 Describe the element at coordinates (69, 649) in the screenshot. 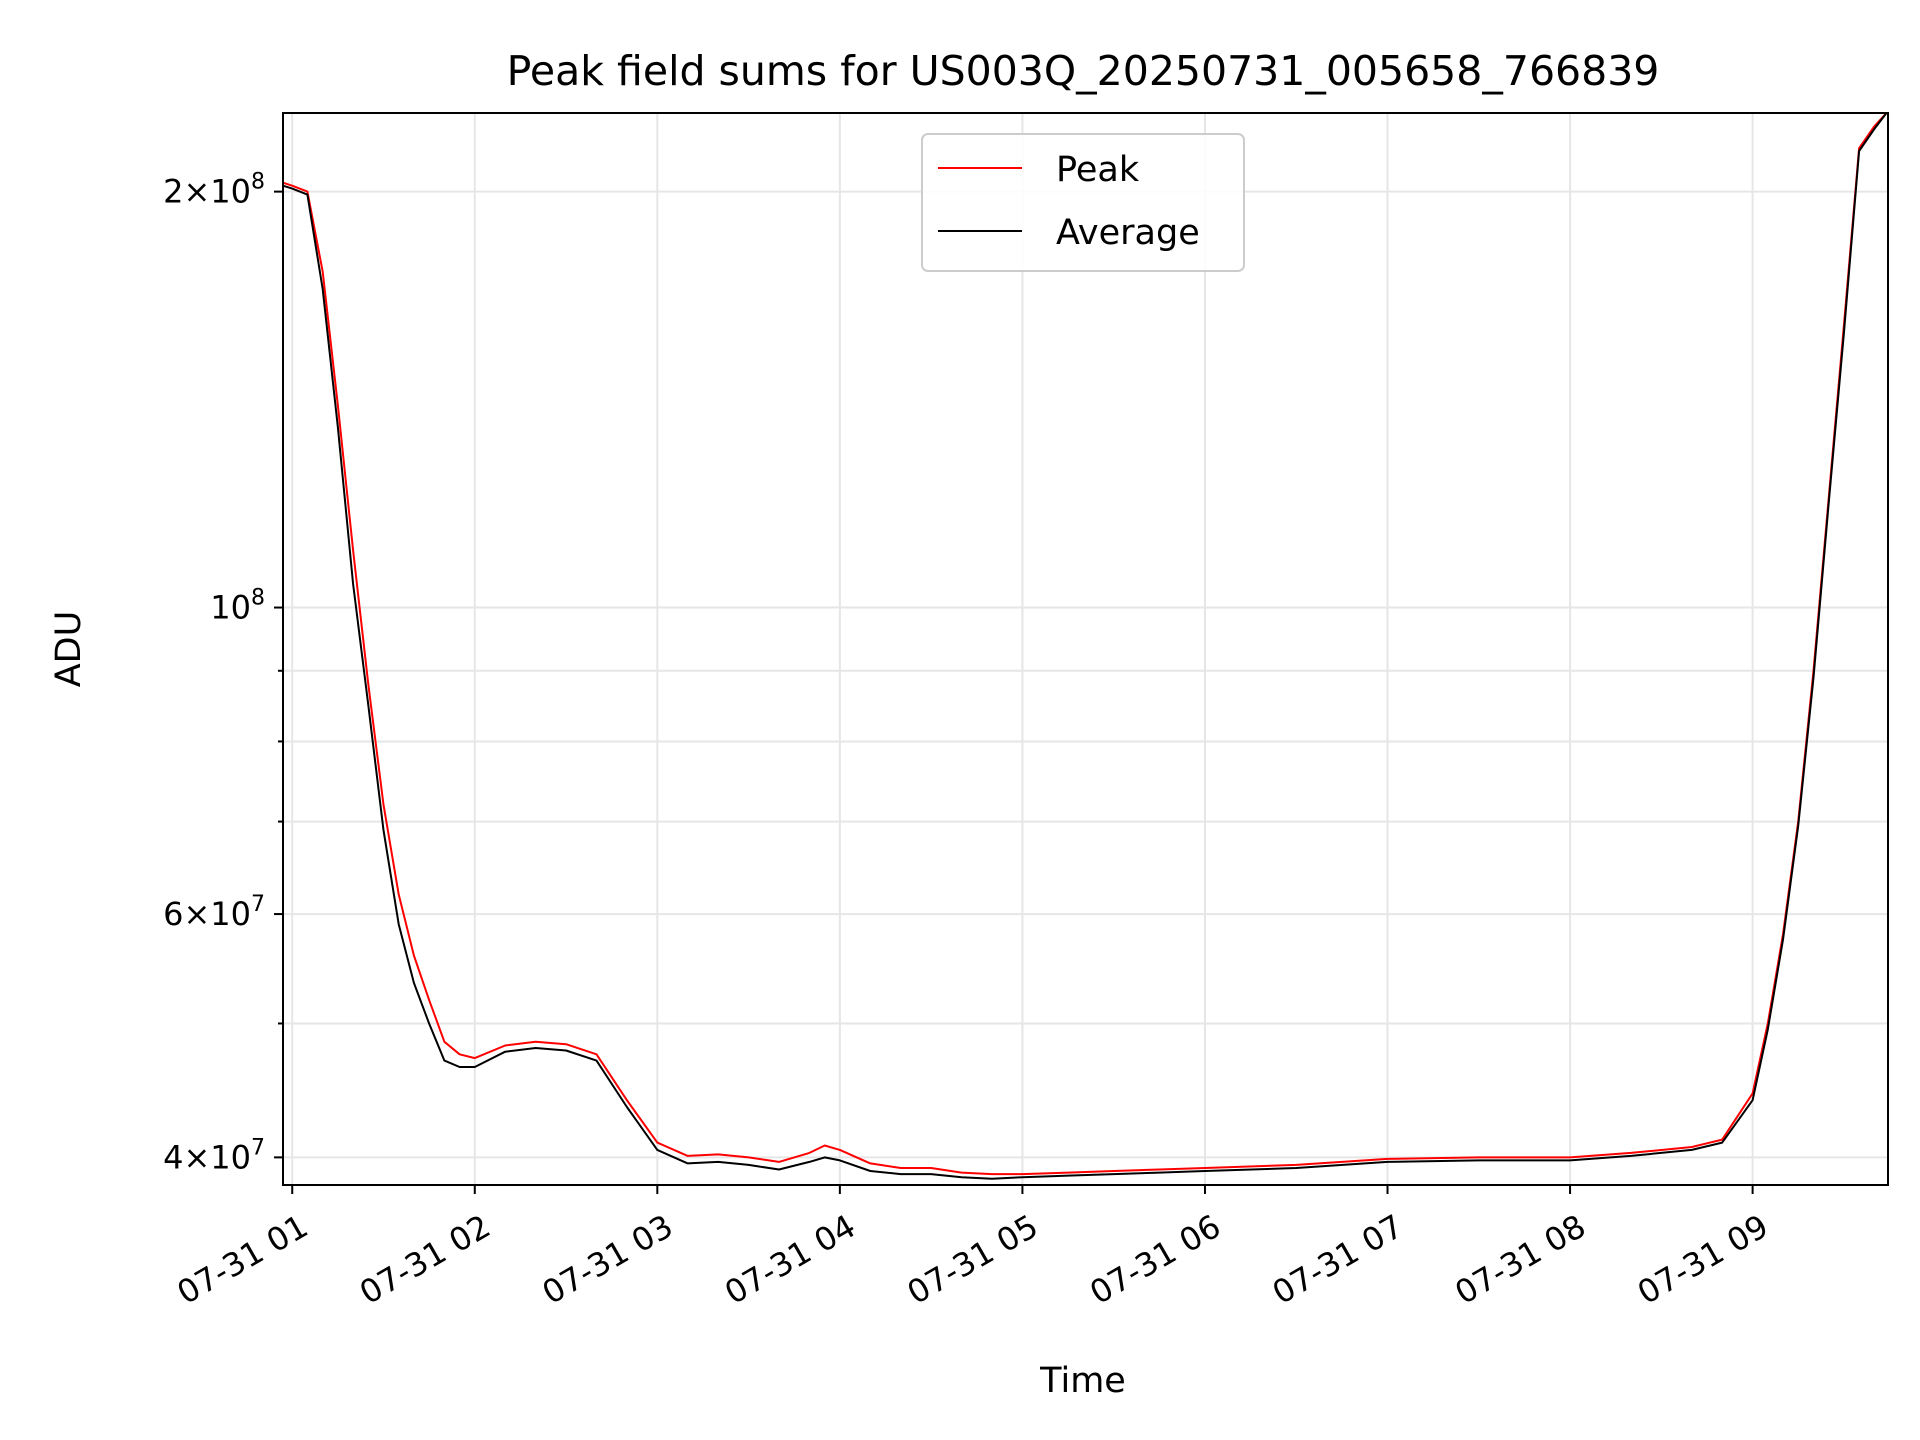

I see `y-axis-label: ADU` at that location.